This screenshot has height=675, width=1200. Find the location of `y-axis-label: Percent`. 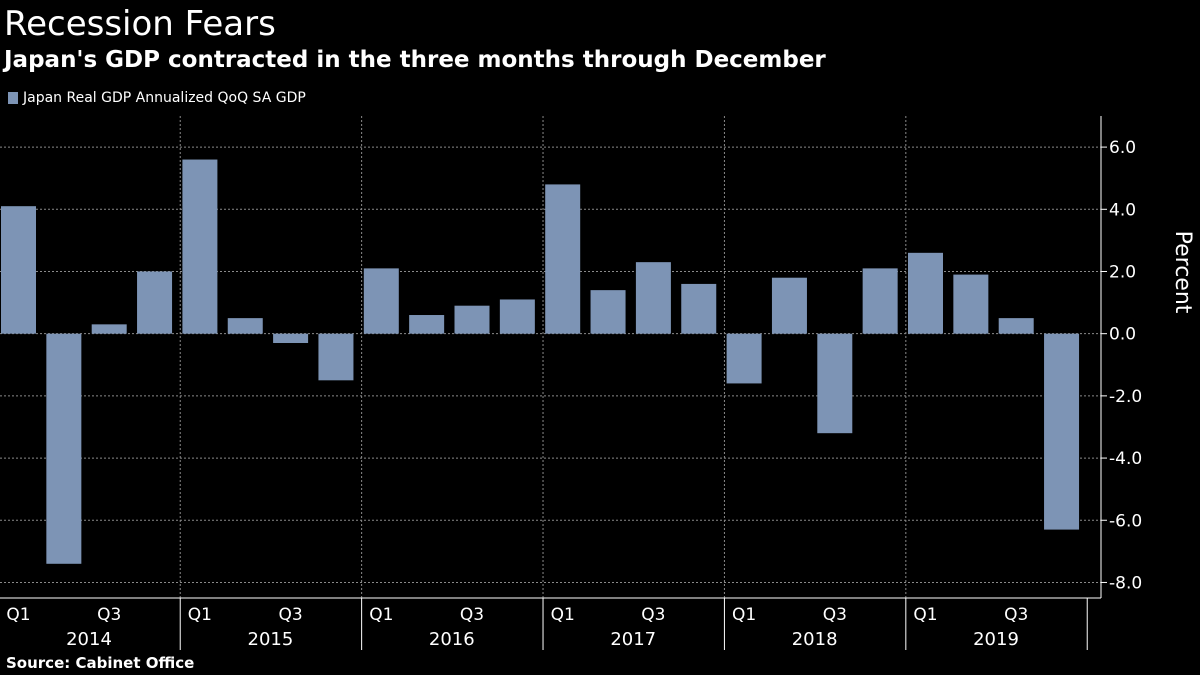

y-axis-label: Percent is located at coordinates (1182, 272).